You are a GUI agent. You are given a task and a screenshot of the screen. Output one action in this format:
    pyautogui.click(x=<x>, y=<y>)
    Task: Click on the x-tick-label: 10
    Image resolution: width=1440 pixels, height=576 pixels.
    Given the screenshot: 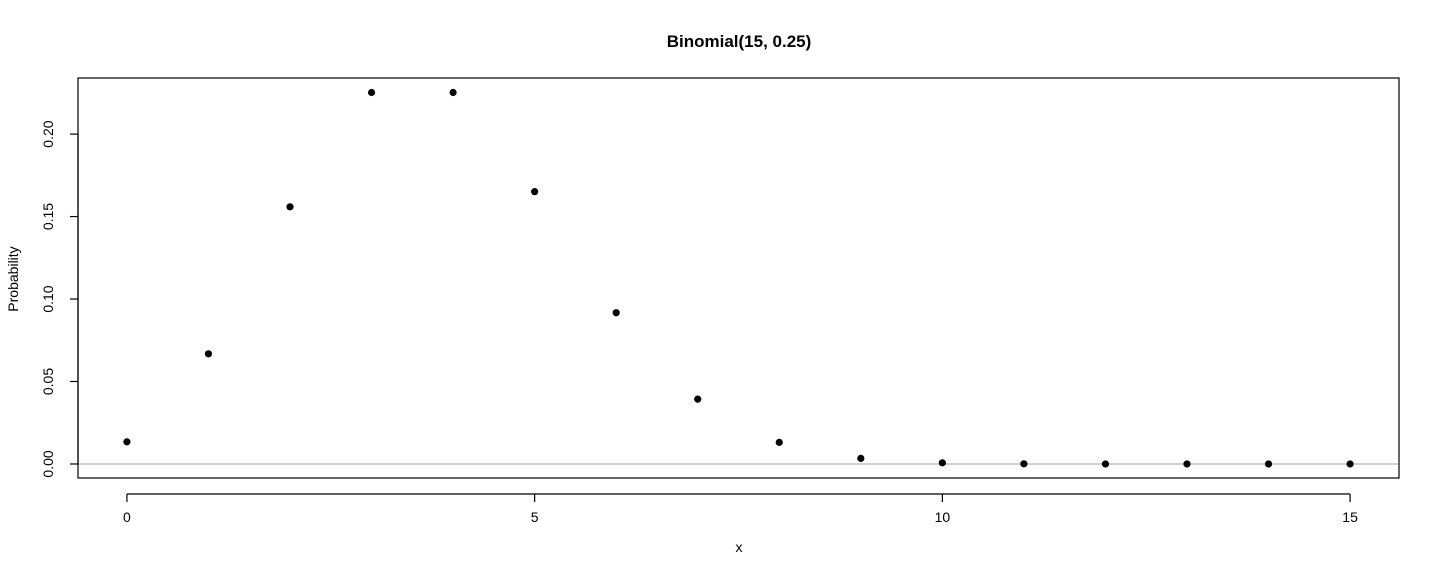 What is the action you would take?
    pyautogui.click(x=943, y=517)
    